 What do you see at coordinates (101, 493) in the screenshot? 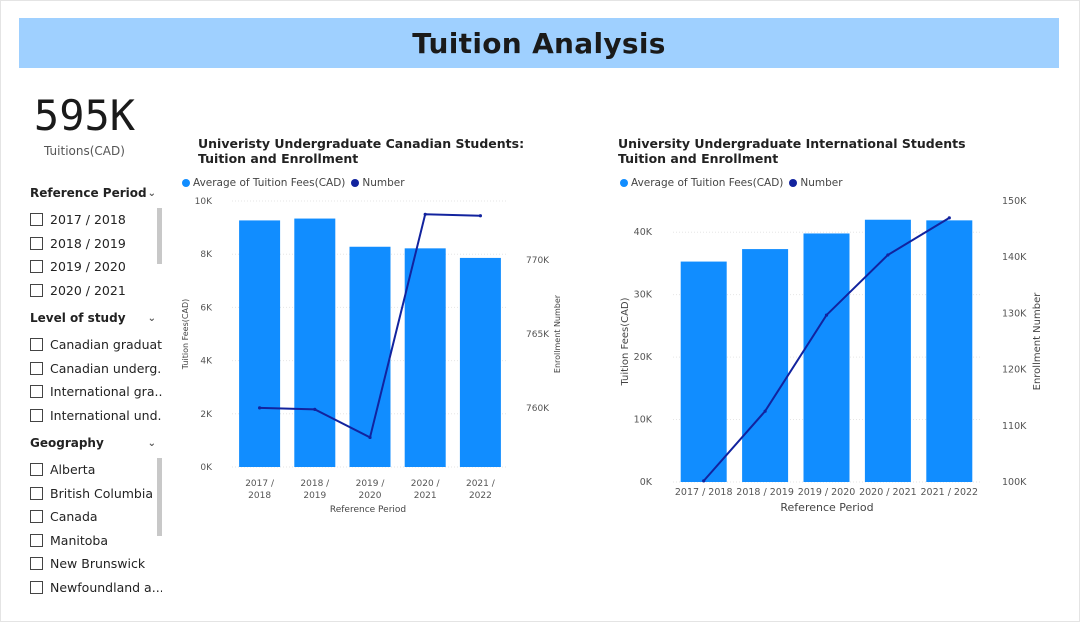
I see `option-label: British Columbia` at bounding box center [101, 493].